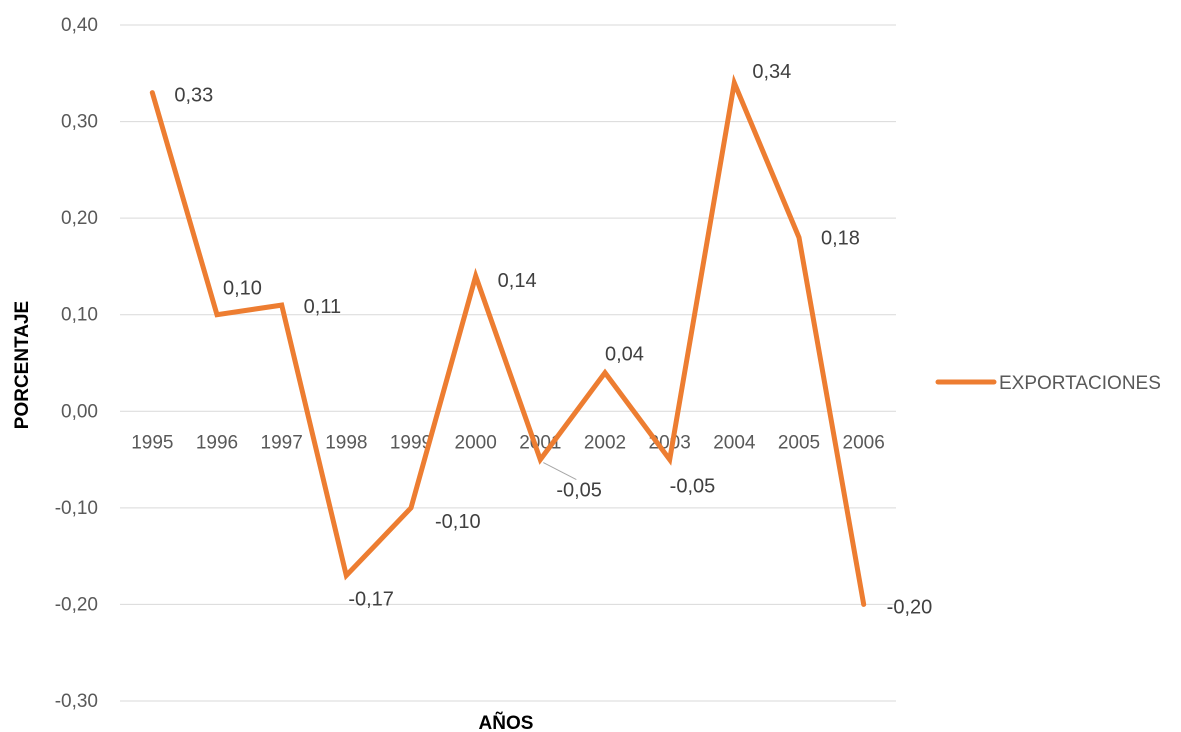  What do you see at coordinates (217, 442) in the screenshot?
I see `x-tick-label: 1996` at bounding box center [217, 442].